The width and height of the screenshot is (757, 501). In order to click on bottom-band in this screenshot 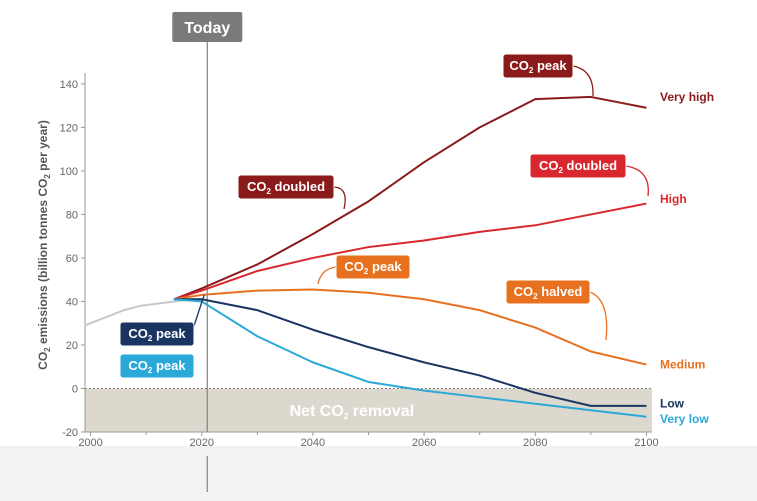, I will do `click(378, 473)`.